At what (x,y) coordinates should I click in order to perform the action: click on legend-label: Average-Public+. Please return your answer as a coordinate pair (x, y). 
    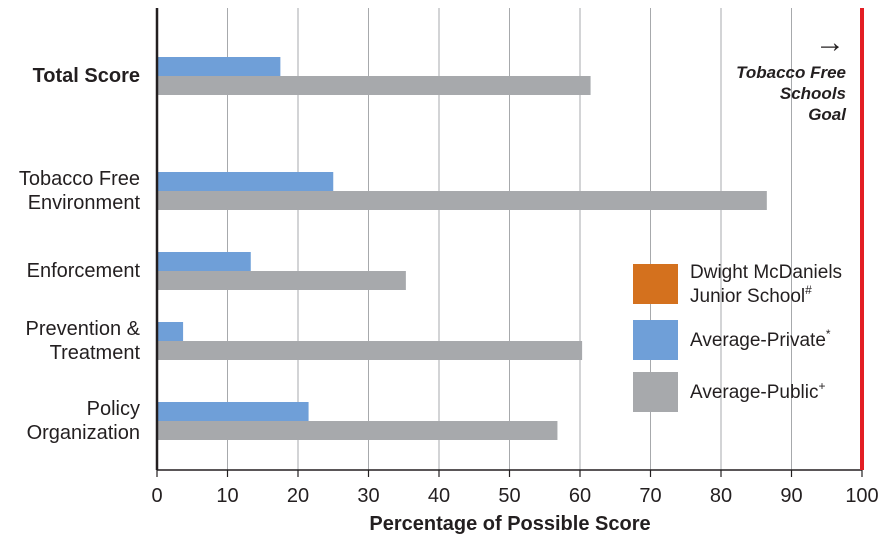
    Looking at the image, I should click on (758, 391).